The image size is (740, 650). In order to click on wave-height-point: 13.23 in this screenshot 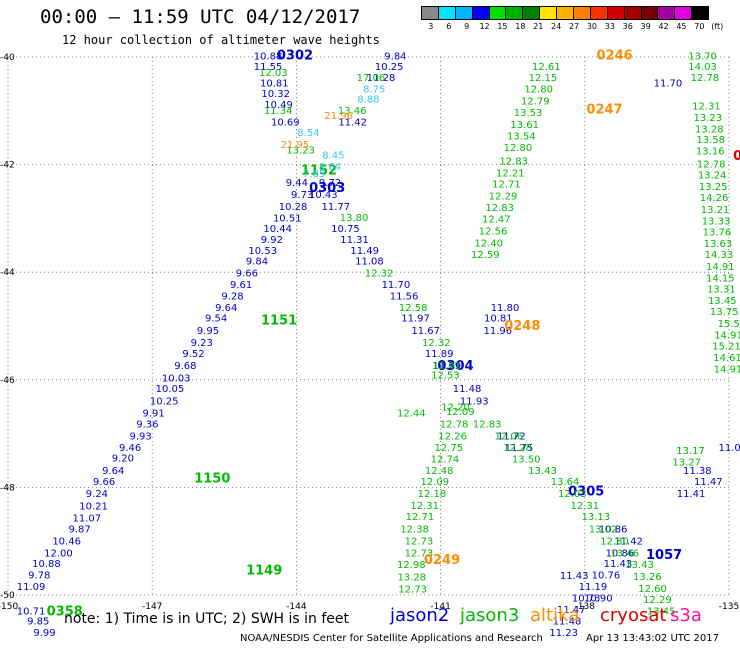, I will do `click(300, 150)`.